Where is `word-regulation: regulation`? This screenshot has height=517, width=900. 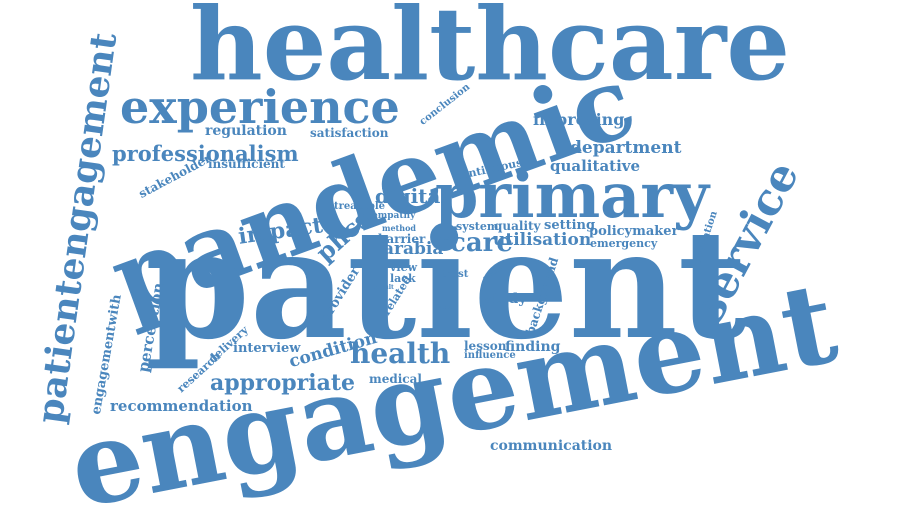
word-regulation: regulation is located at coordinates (246, 131).